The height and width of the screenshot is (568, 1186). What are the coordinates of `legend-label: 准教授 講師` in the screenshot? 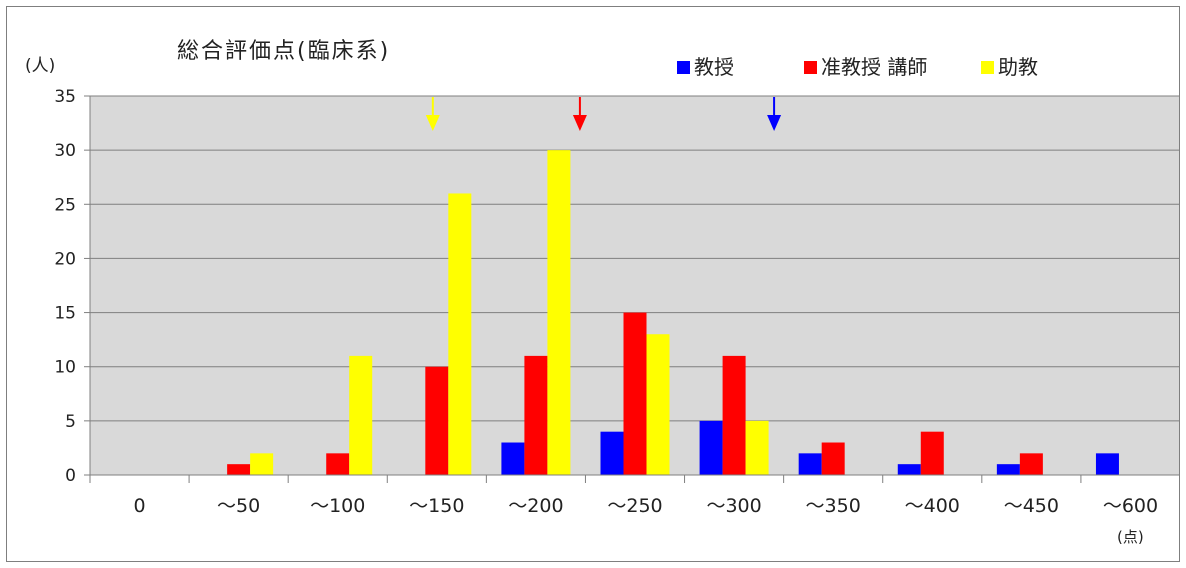 It's located at (874, 67).